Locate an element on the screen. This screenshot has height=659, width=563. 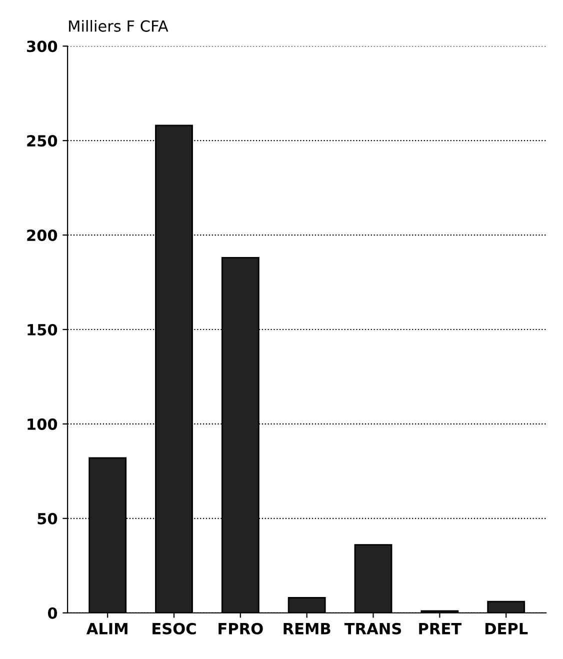
y-tick-label: 100 is located at coordinates (43, 424).